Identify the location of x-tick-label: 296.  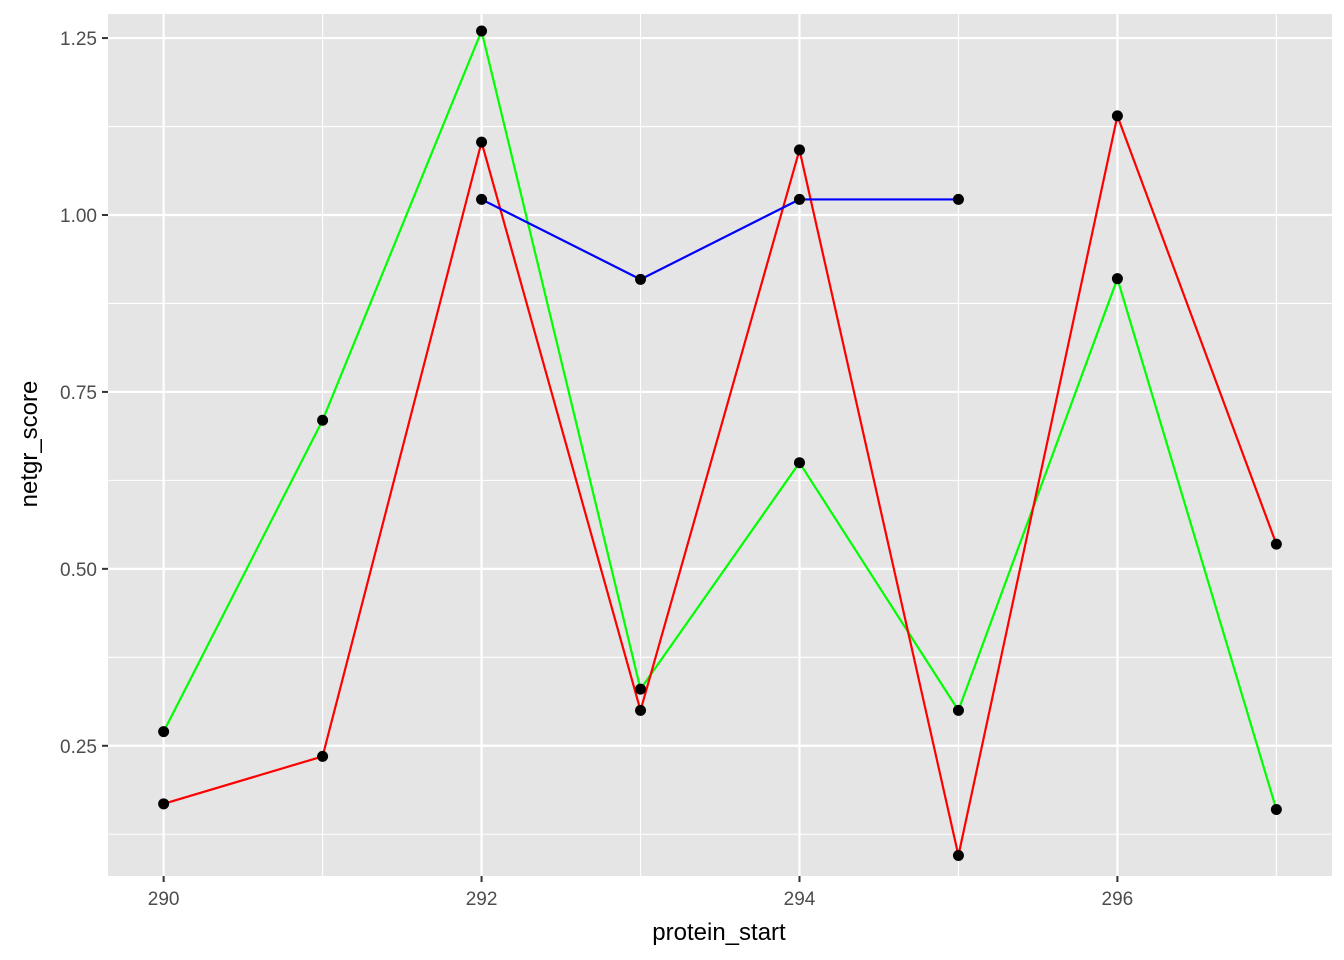
(1118, 899).